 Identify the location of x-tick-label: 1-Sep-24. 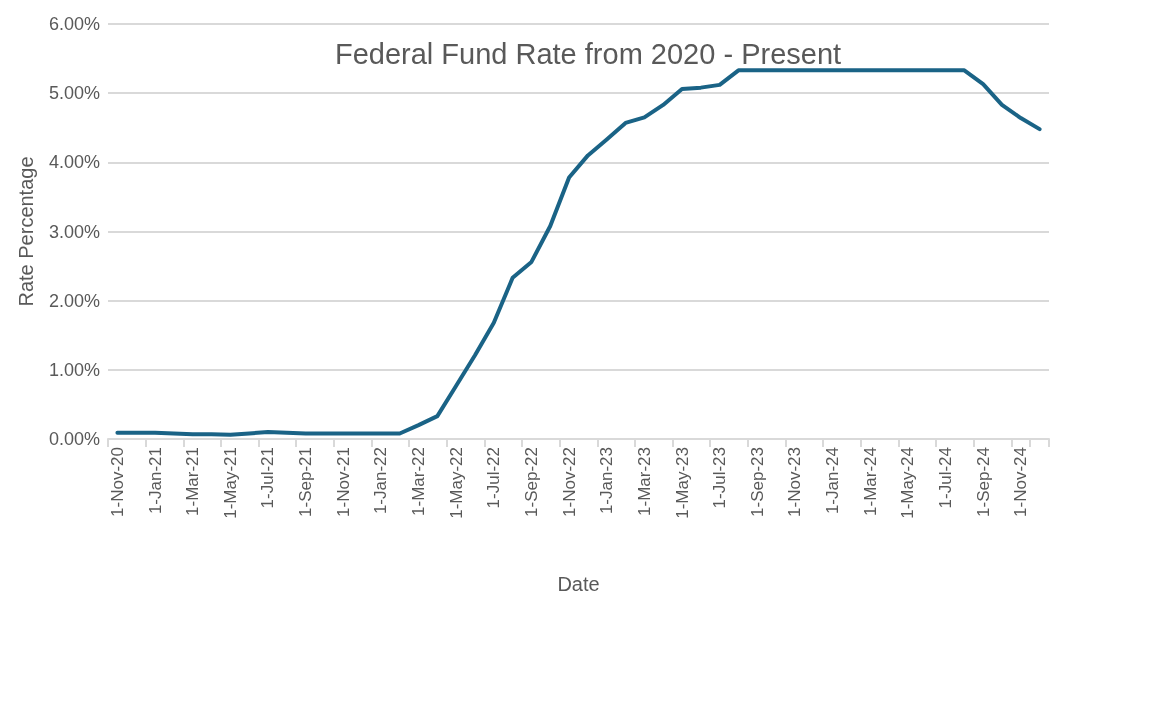
(983, 482).